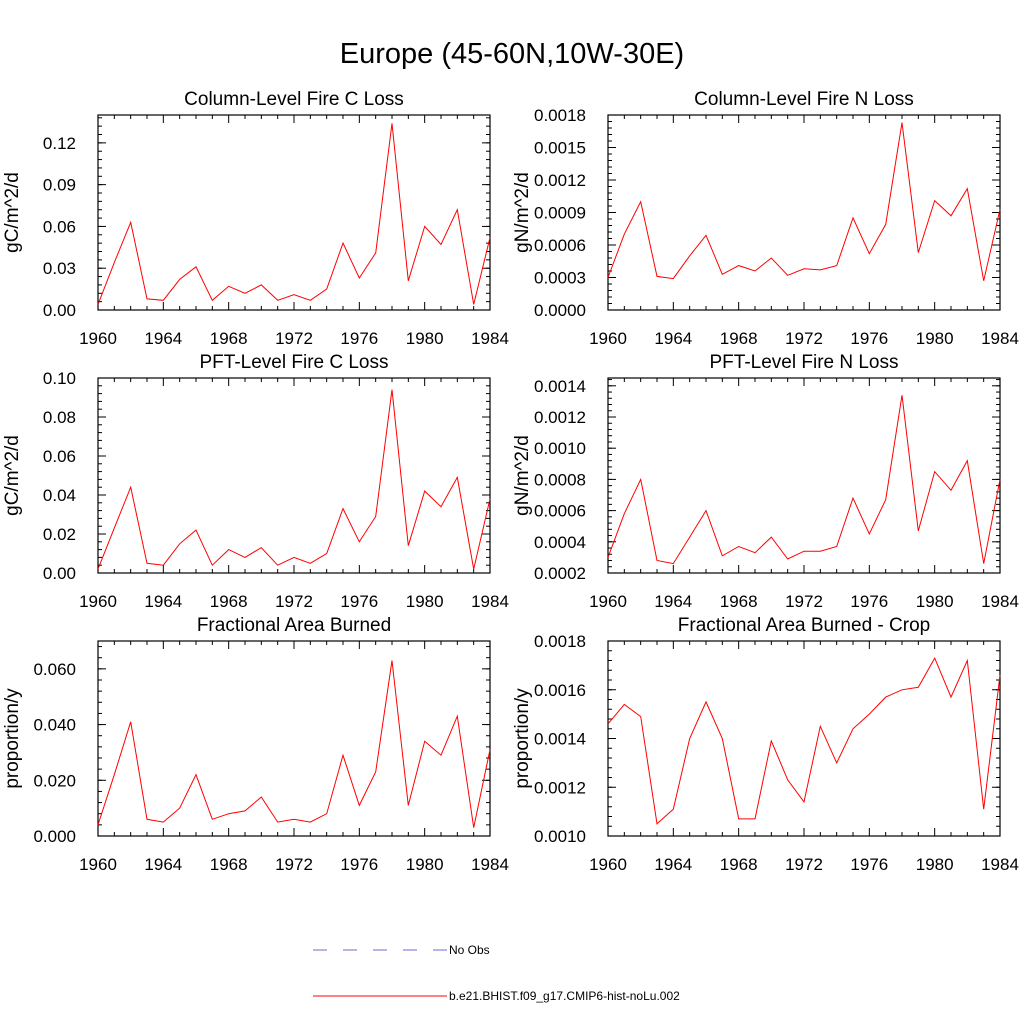 Image resolution: width=1024 pixels, height=1024 pixels. Describe the element at coordinates (54, 725) in the screenshot. I see `y-tick-label: 0.040` at that location.